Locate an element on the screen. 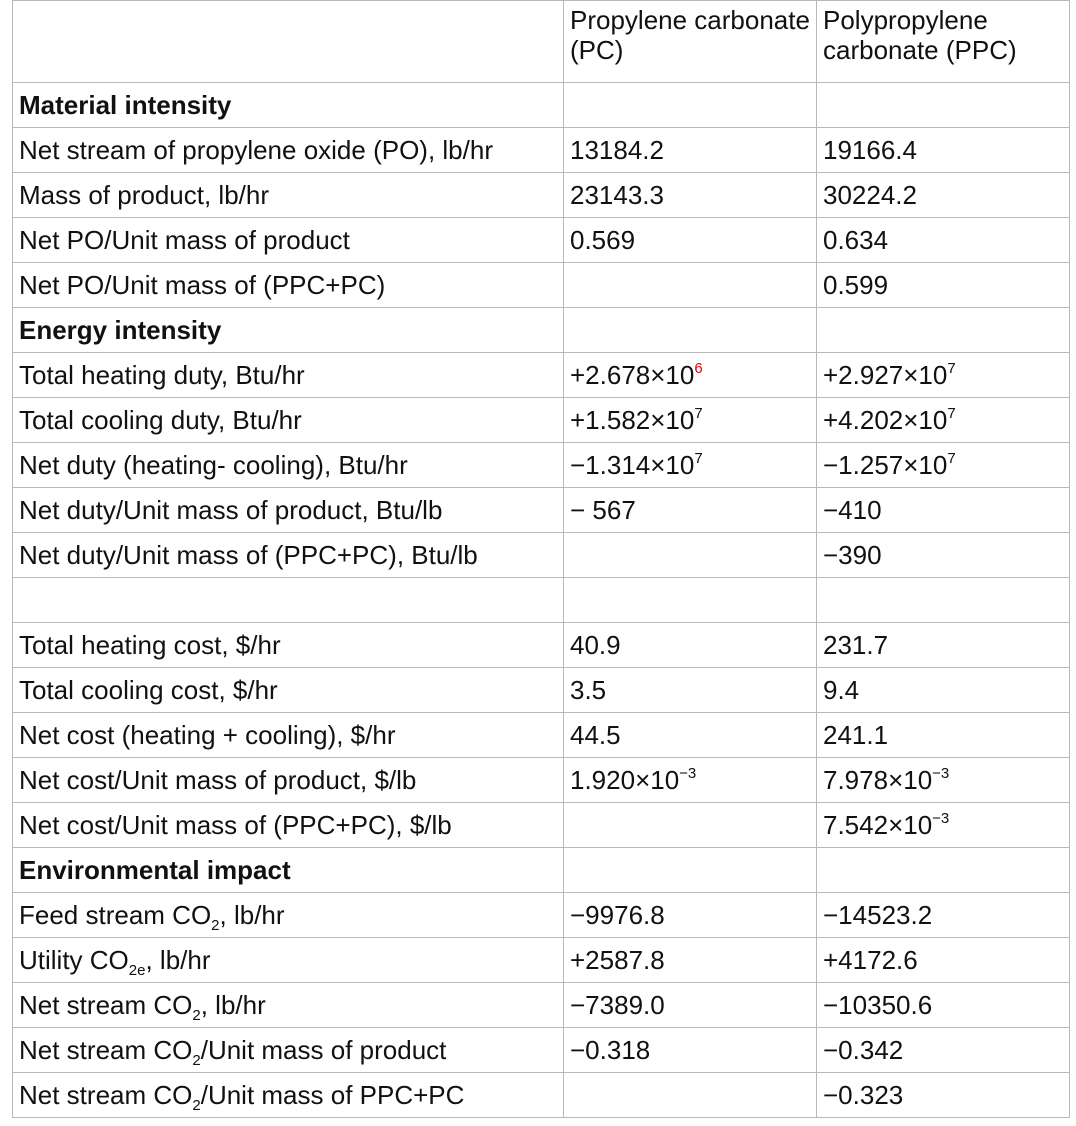  text-part: /Unit mass of product is located at coordinates (323, 1050).